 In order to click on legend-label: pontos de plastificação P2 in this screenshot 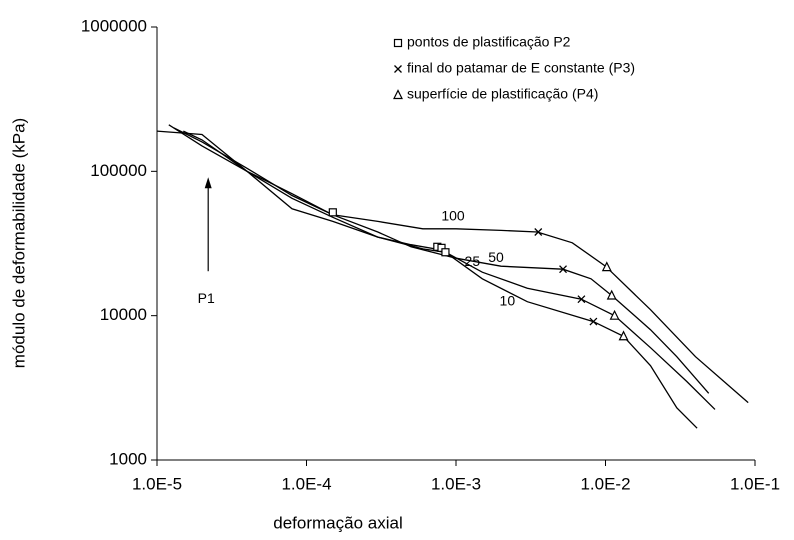, I will do `click(489, 42)`.